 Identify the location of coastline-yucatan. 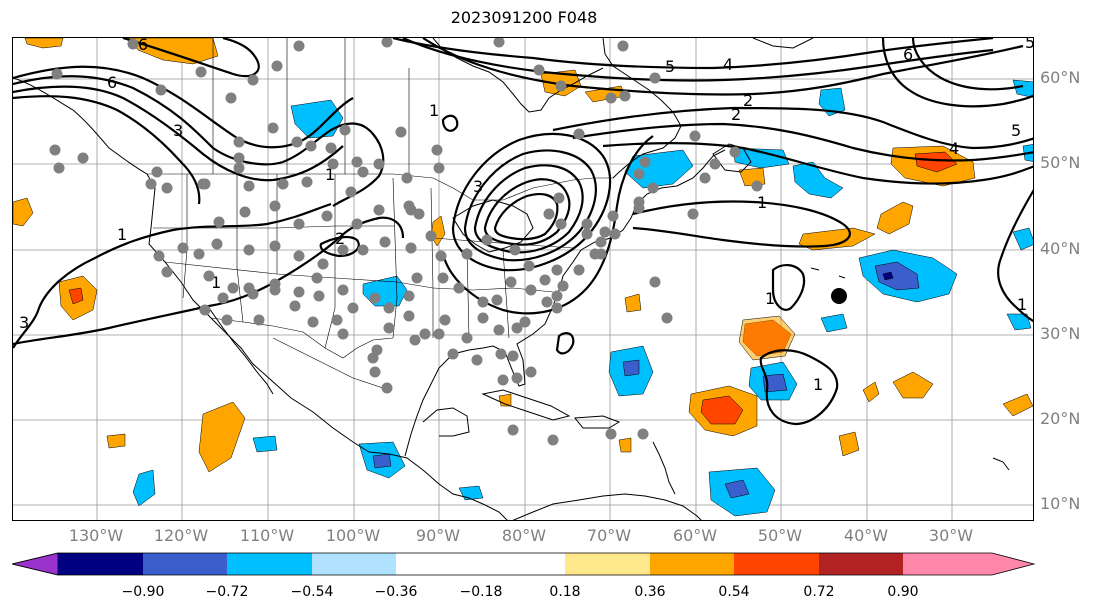
(446, 422).